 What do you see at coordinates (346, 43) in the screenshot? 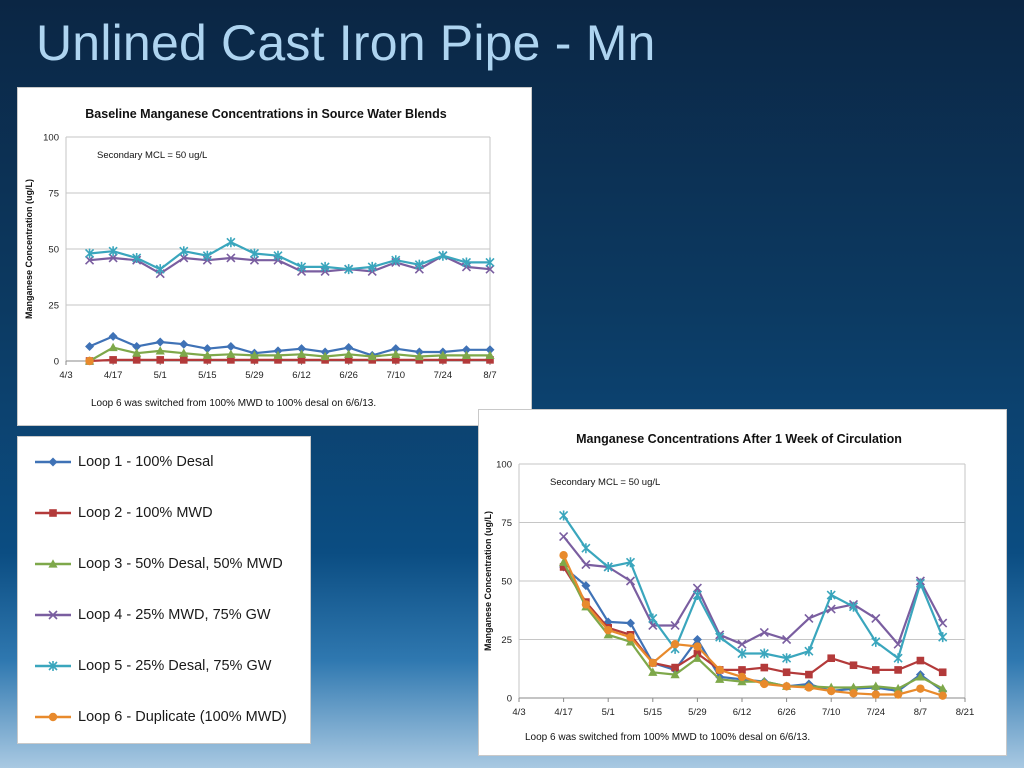
I see `slide-title: Unlined Cast Iron Pipe - Mn` at bounding box center [346, 43].